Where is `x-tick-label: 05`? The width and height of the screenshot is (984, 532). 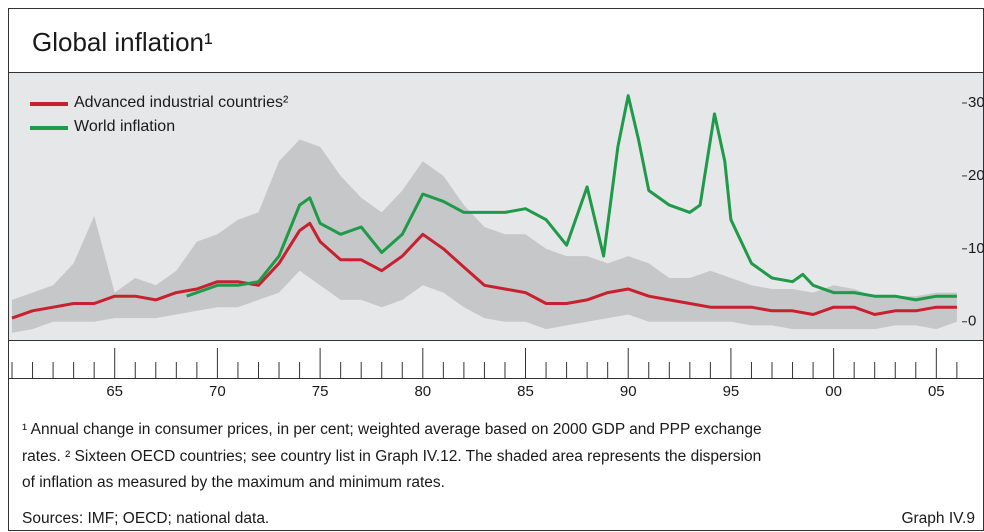 x-tick-label: 05 is located at coordinates (936, 391).